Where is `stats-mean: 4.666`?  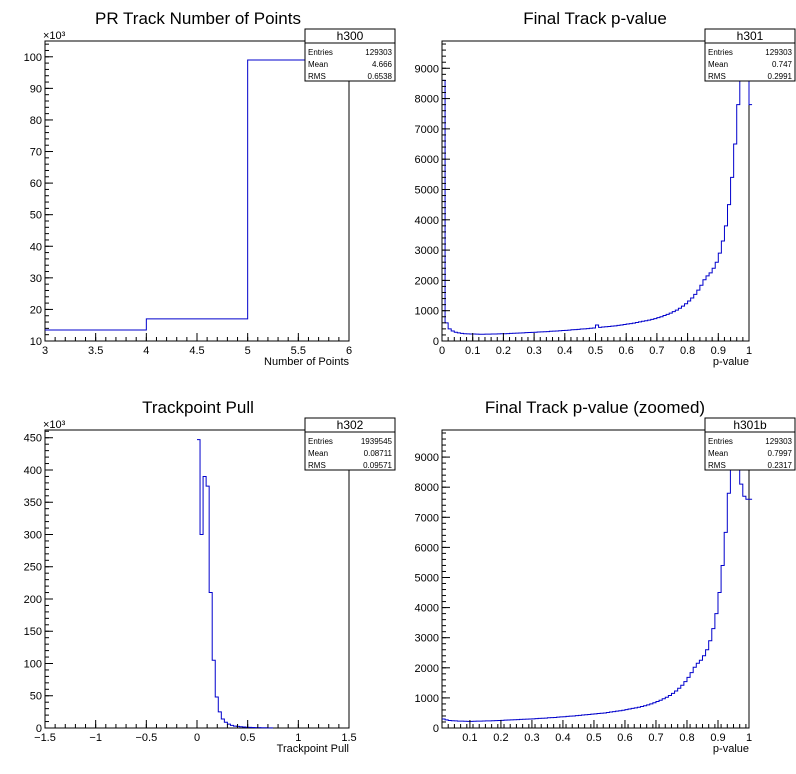
stats-mean: 4.666 is located at coordinates (382, 64).